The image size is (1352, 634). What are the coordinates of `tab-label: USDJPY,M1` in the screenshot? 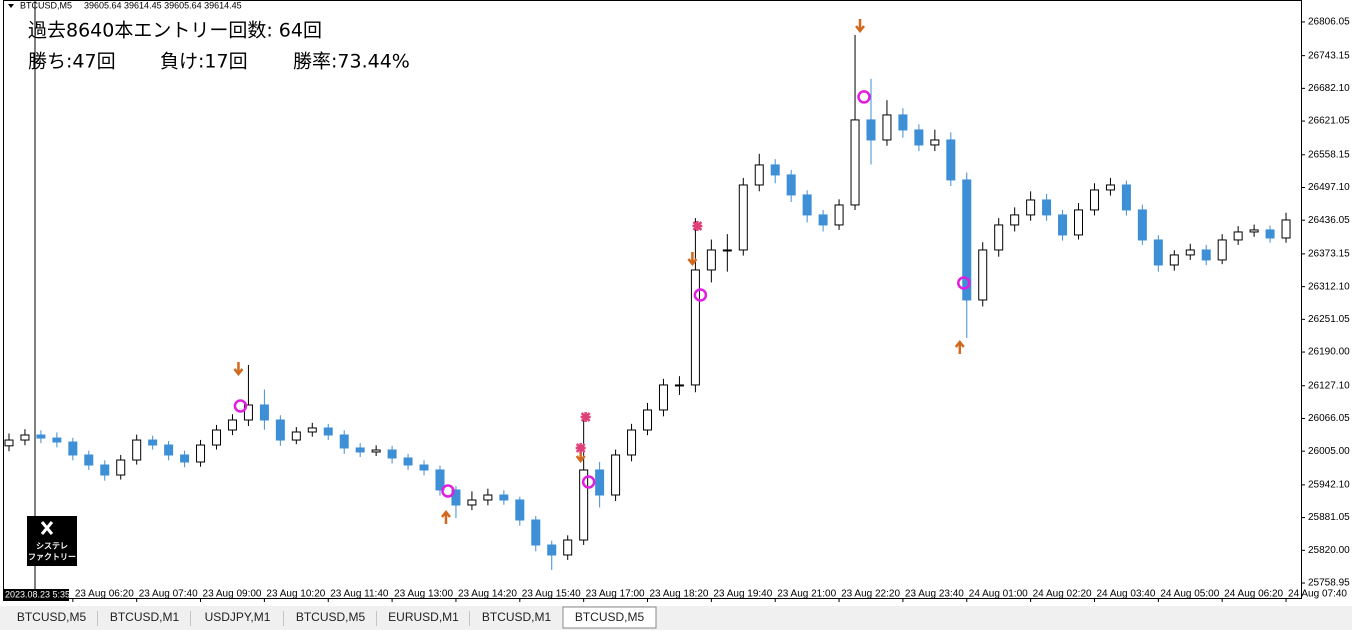 It's located at (238, 617).